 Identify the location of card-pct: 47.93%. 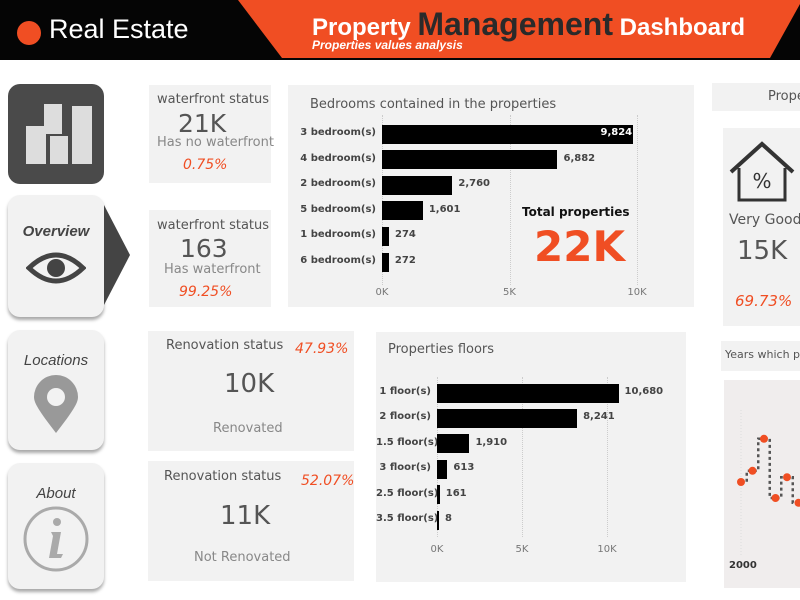
(322, 349).